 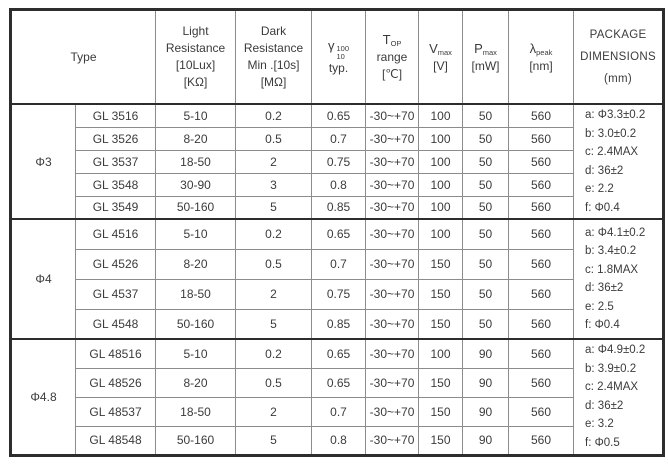 What do you see at coordinates (337, 440) in the screenshot?
I see `table-row: GL 48548 50-160 5 0.8 -30~+70 150 90 560` at bounding box center [337, 440].